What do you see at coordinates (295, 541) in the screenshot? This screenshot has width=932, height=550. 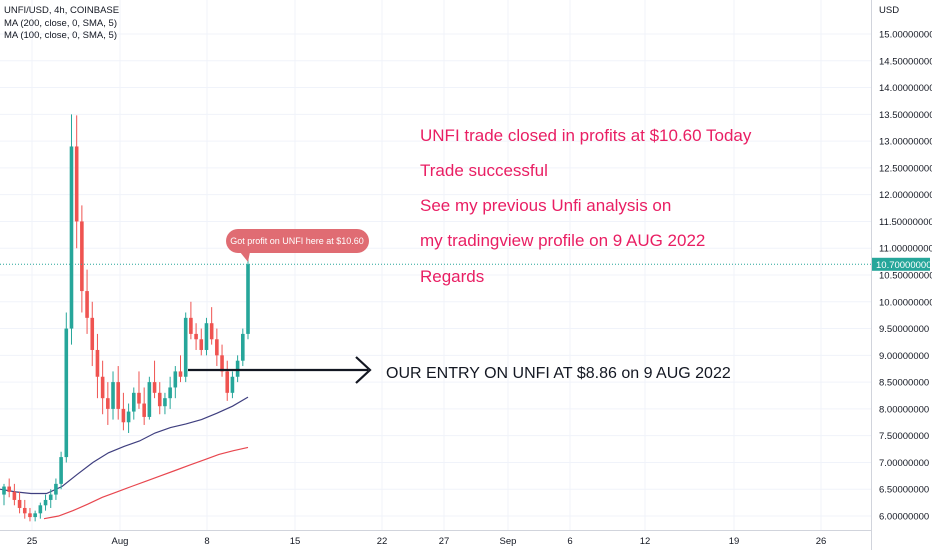 I see `x-tick-label: 15` at bounding box center [295, 541].